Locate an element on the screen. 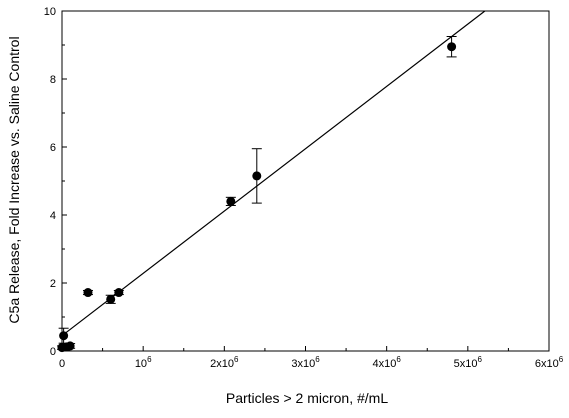 The image size is (569, 418). y-tick-label: 0 is located at coordinates (53, 352).